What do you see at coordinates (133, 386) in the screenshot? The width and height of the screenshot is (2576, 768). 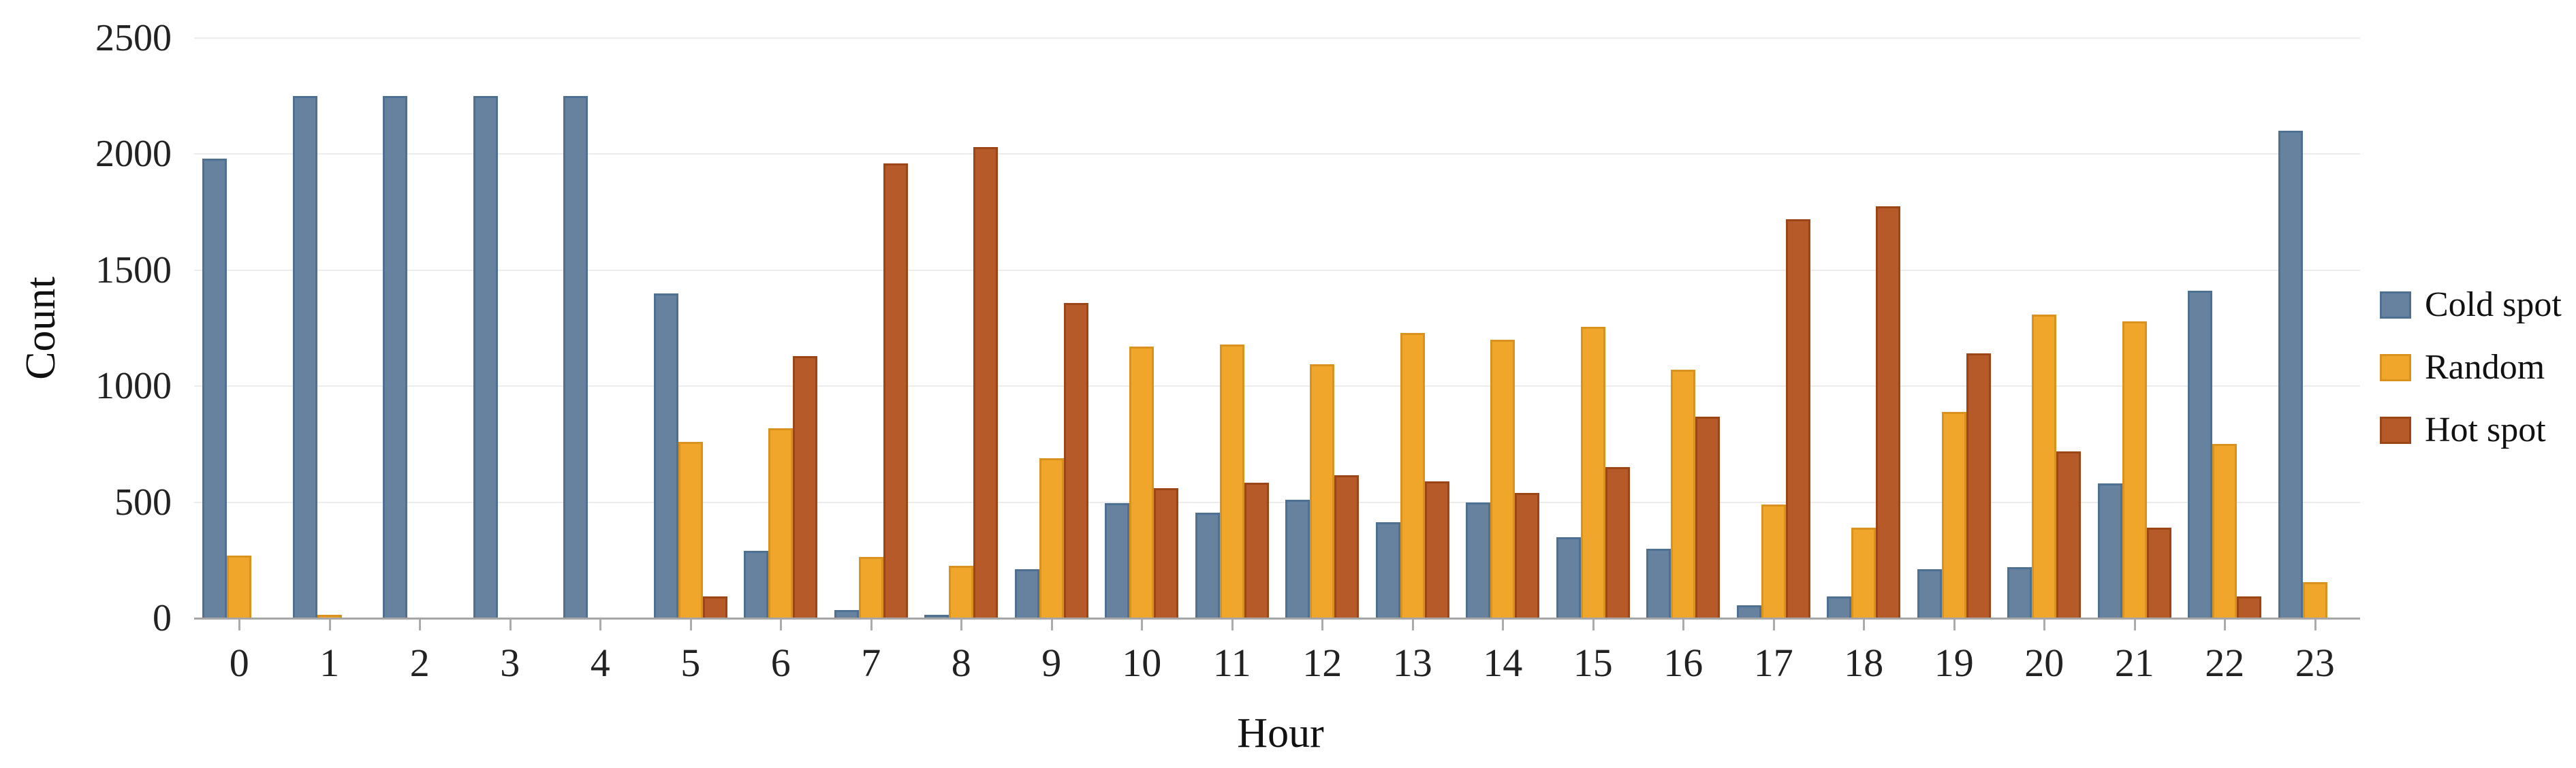 I see `y-tick-label-1000: 1000` at bounding box center [133, 386].